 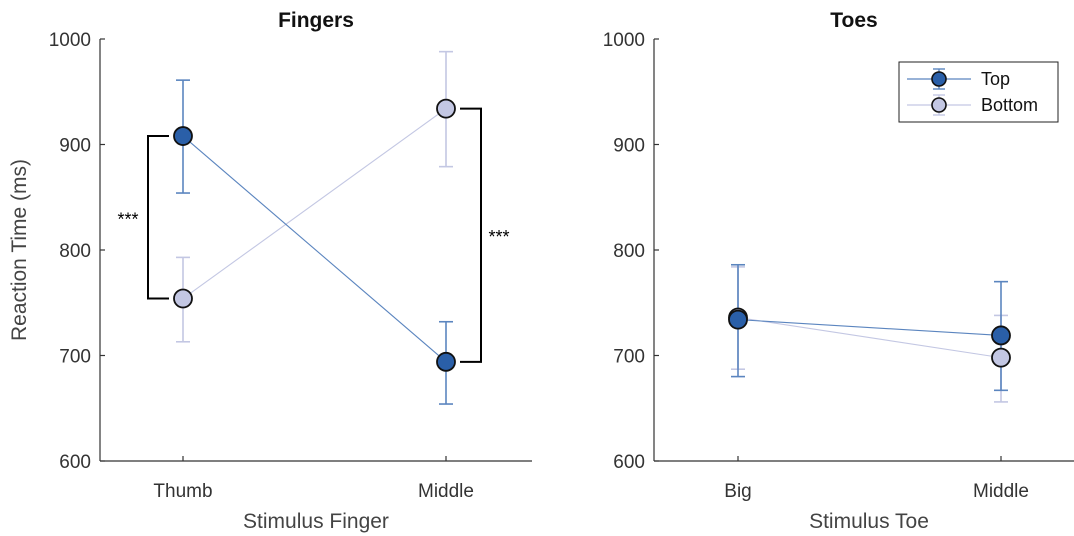 What do you see at coordinates (1009, 105) in the screenshot?
I see `legend-label: Bottom` at bounding box center [1009, 105].